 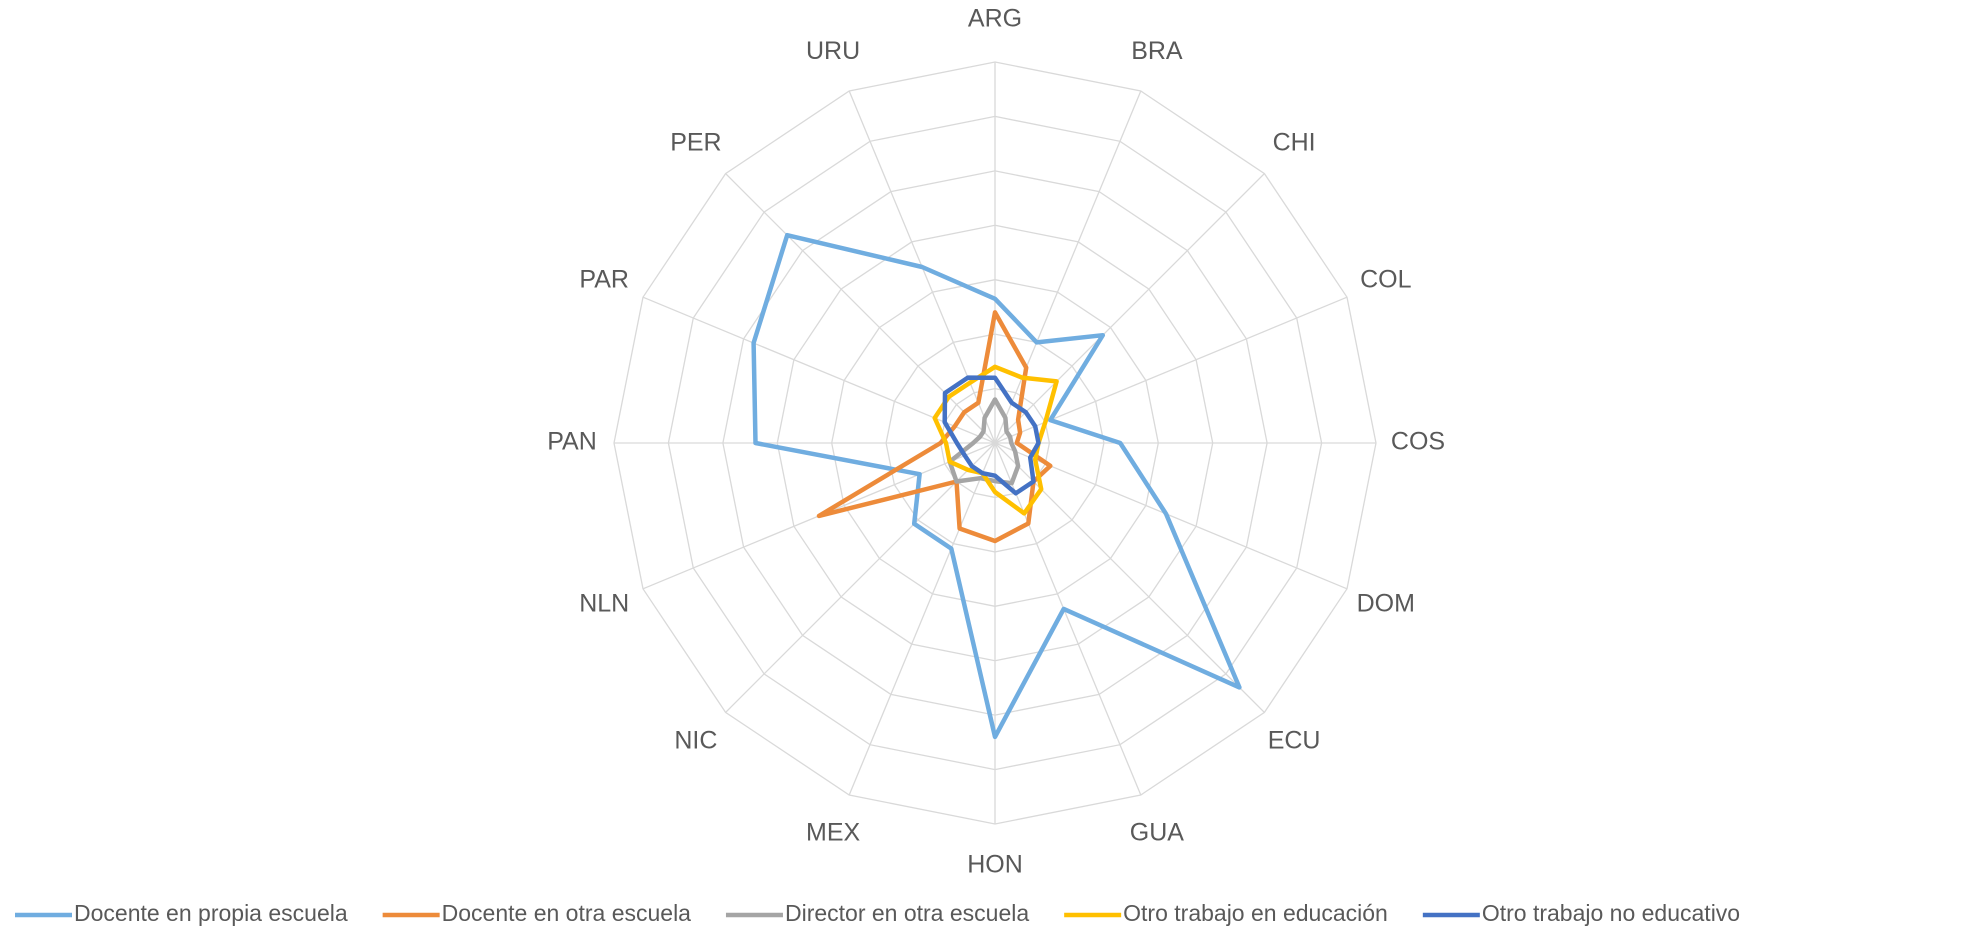 I want to click on category-label: NLN, so click(x=604, y=604).